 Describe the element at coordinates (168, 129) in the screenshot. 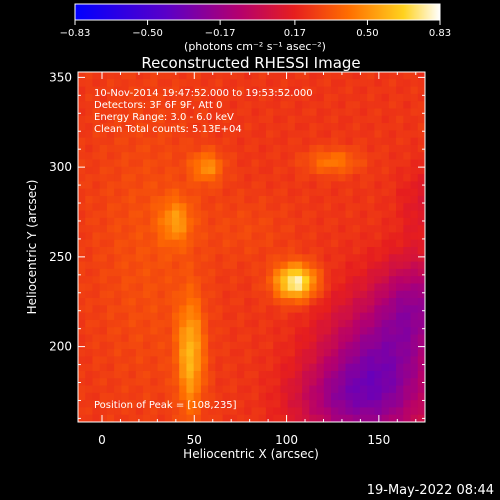

I see `annotation-line: Clean Total counts: 5.13E+04` at that location.